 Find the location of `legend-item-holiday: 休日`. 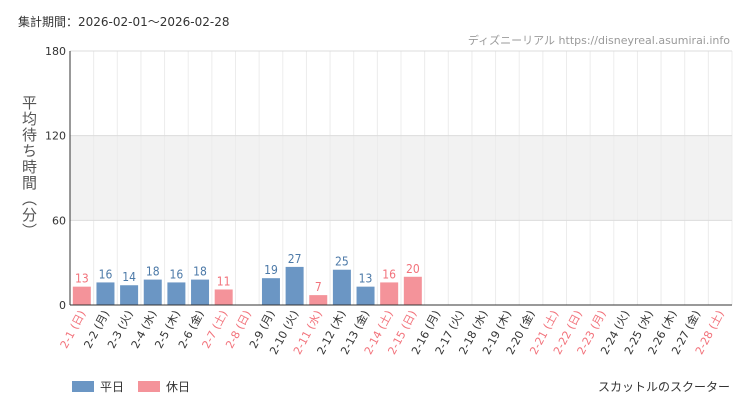

legend-item-holiday: 休日 is located at coordinates (164, 386).